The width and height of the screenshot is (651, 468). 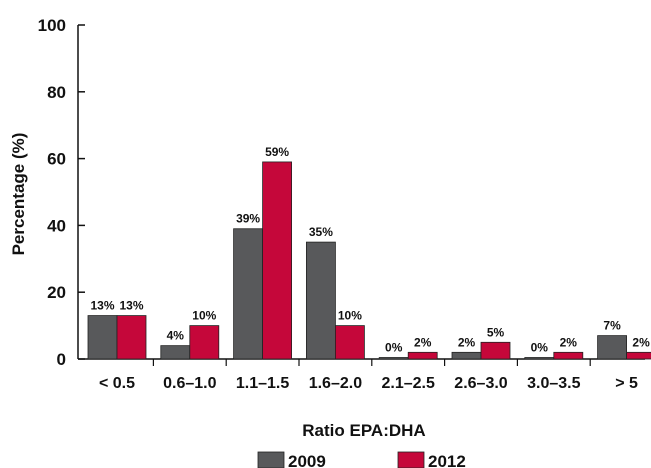 What do you see at coordinates (61, 359) in the screenshot?
I see `y-tick-label: 0` at bounding box center [61, 359].